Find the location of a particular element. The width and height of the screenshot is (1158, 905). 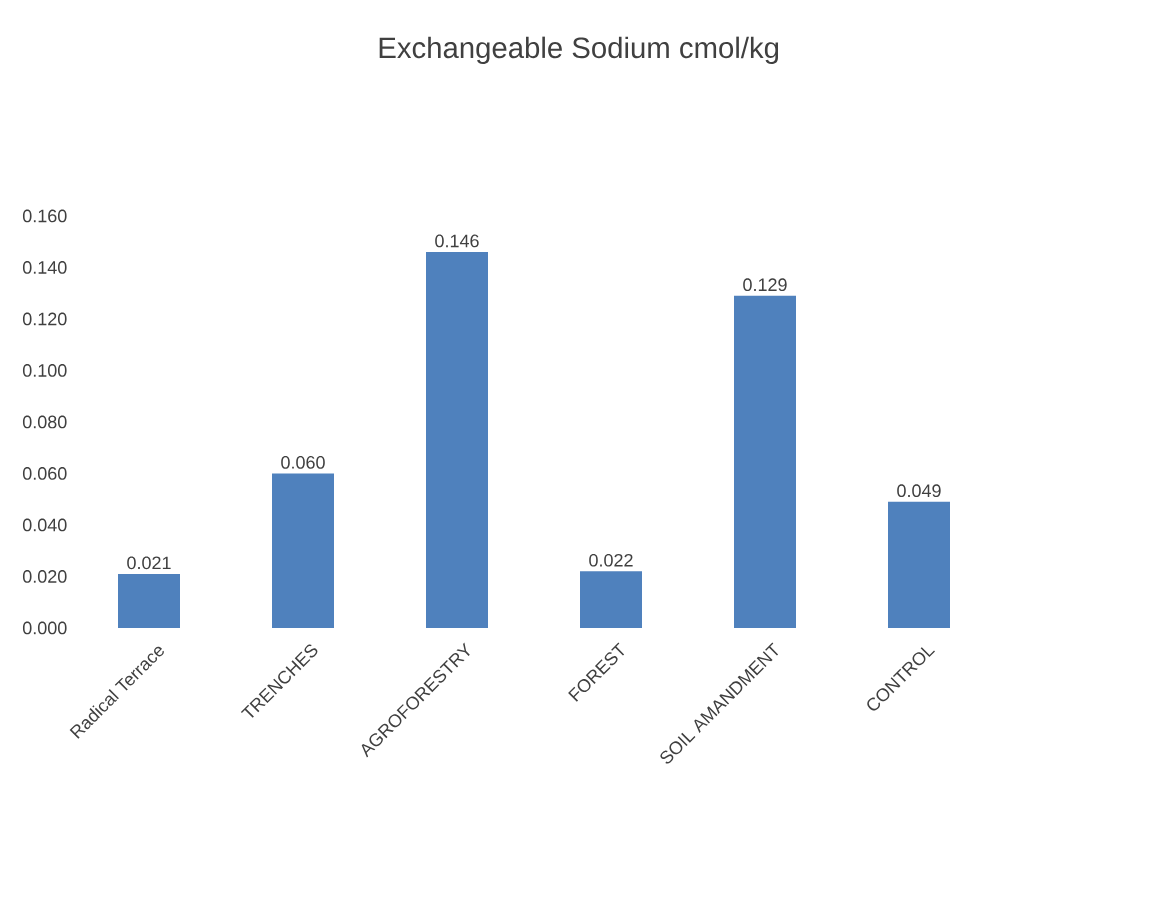

y-tick-label: 0.120 is located at coordinates (44, 319).